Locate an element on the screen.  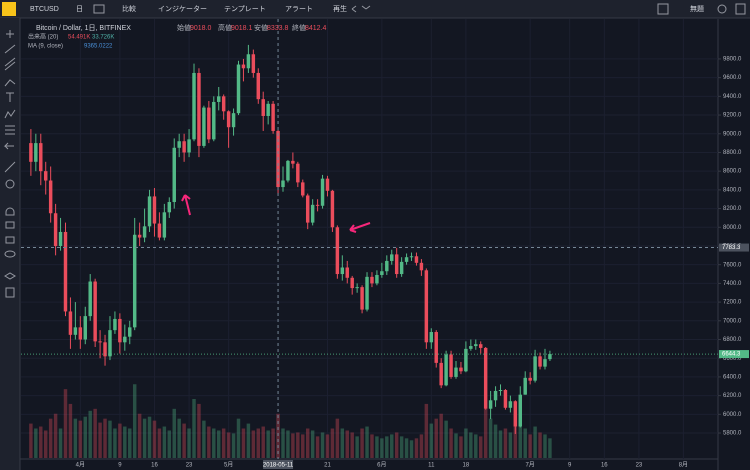
y-tick-label: 8800.0 is located at coordinates (732, 153).